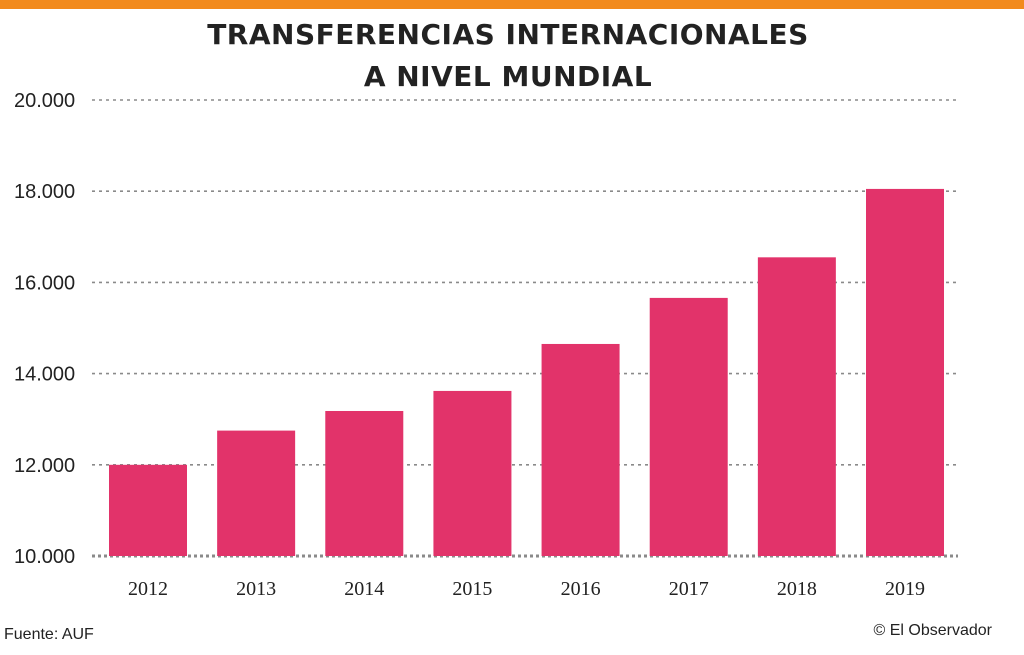 This screenshot has height=655, width=1024. I want to click on chart-title-line-1: TRANSFERENCIAS INTERNACIONALES, so click(508, 34).